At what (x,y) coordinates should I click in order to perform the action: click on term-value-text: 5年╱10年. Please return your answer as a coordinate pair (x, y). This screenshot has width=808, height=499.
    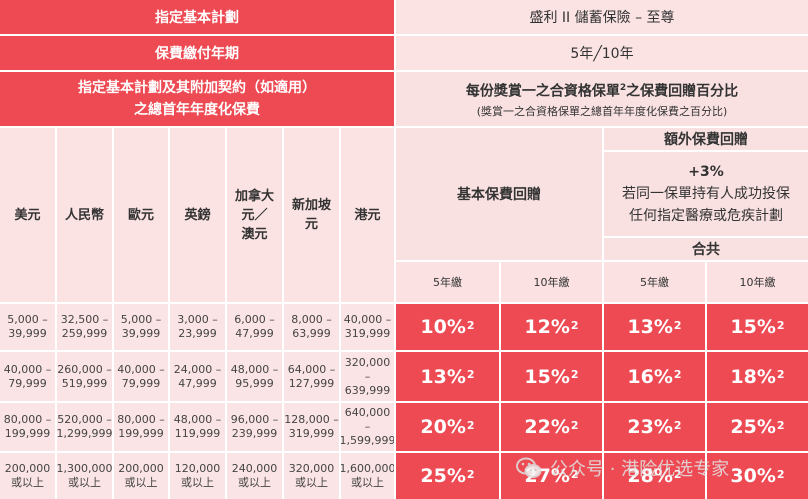
    Looking at the image, I should click on (602, 54).